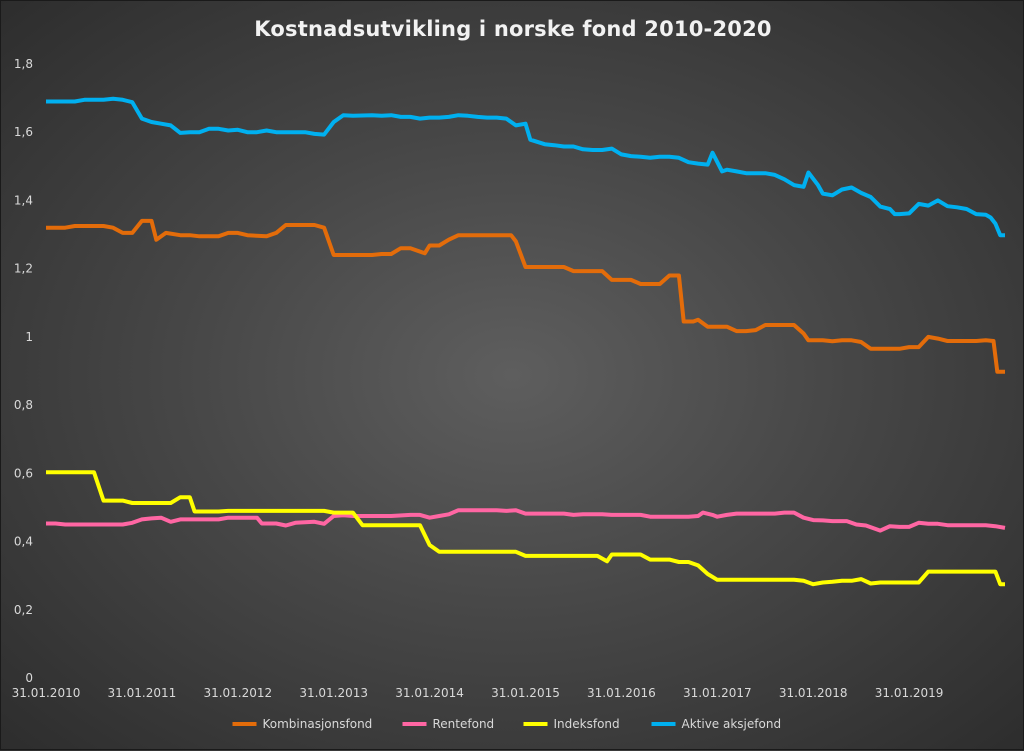 The width and height of the screenshot is (1024, 751). I want to click on y-tick-label: 1, so click(29, 337).